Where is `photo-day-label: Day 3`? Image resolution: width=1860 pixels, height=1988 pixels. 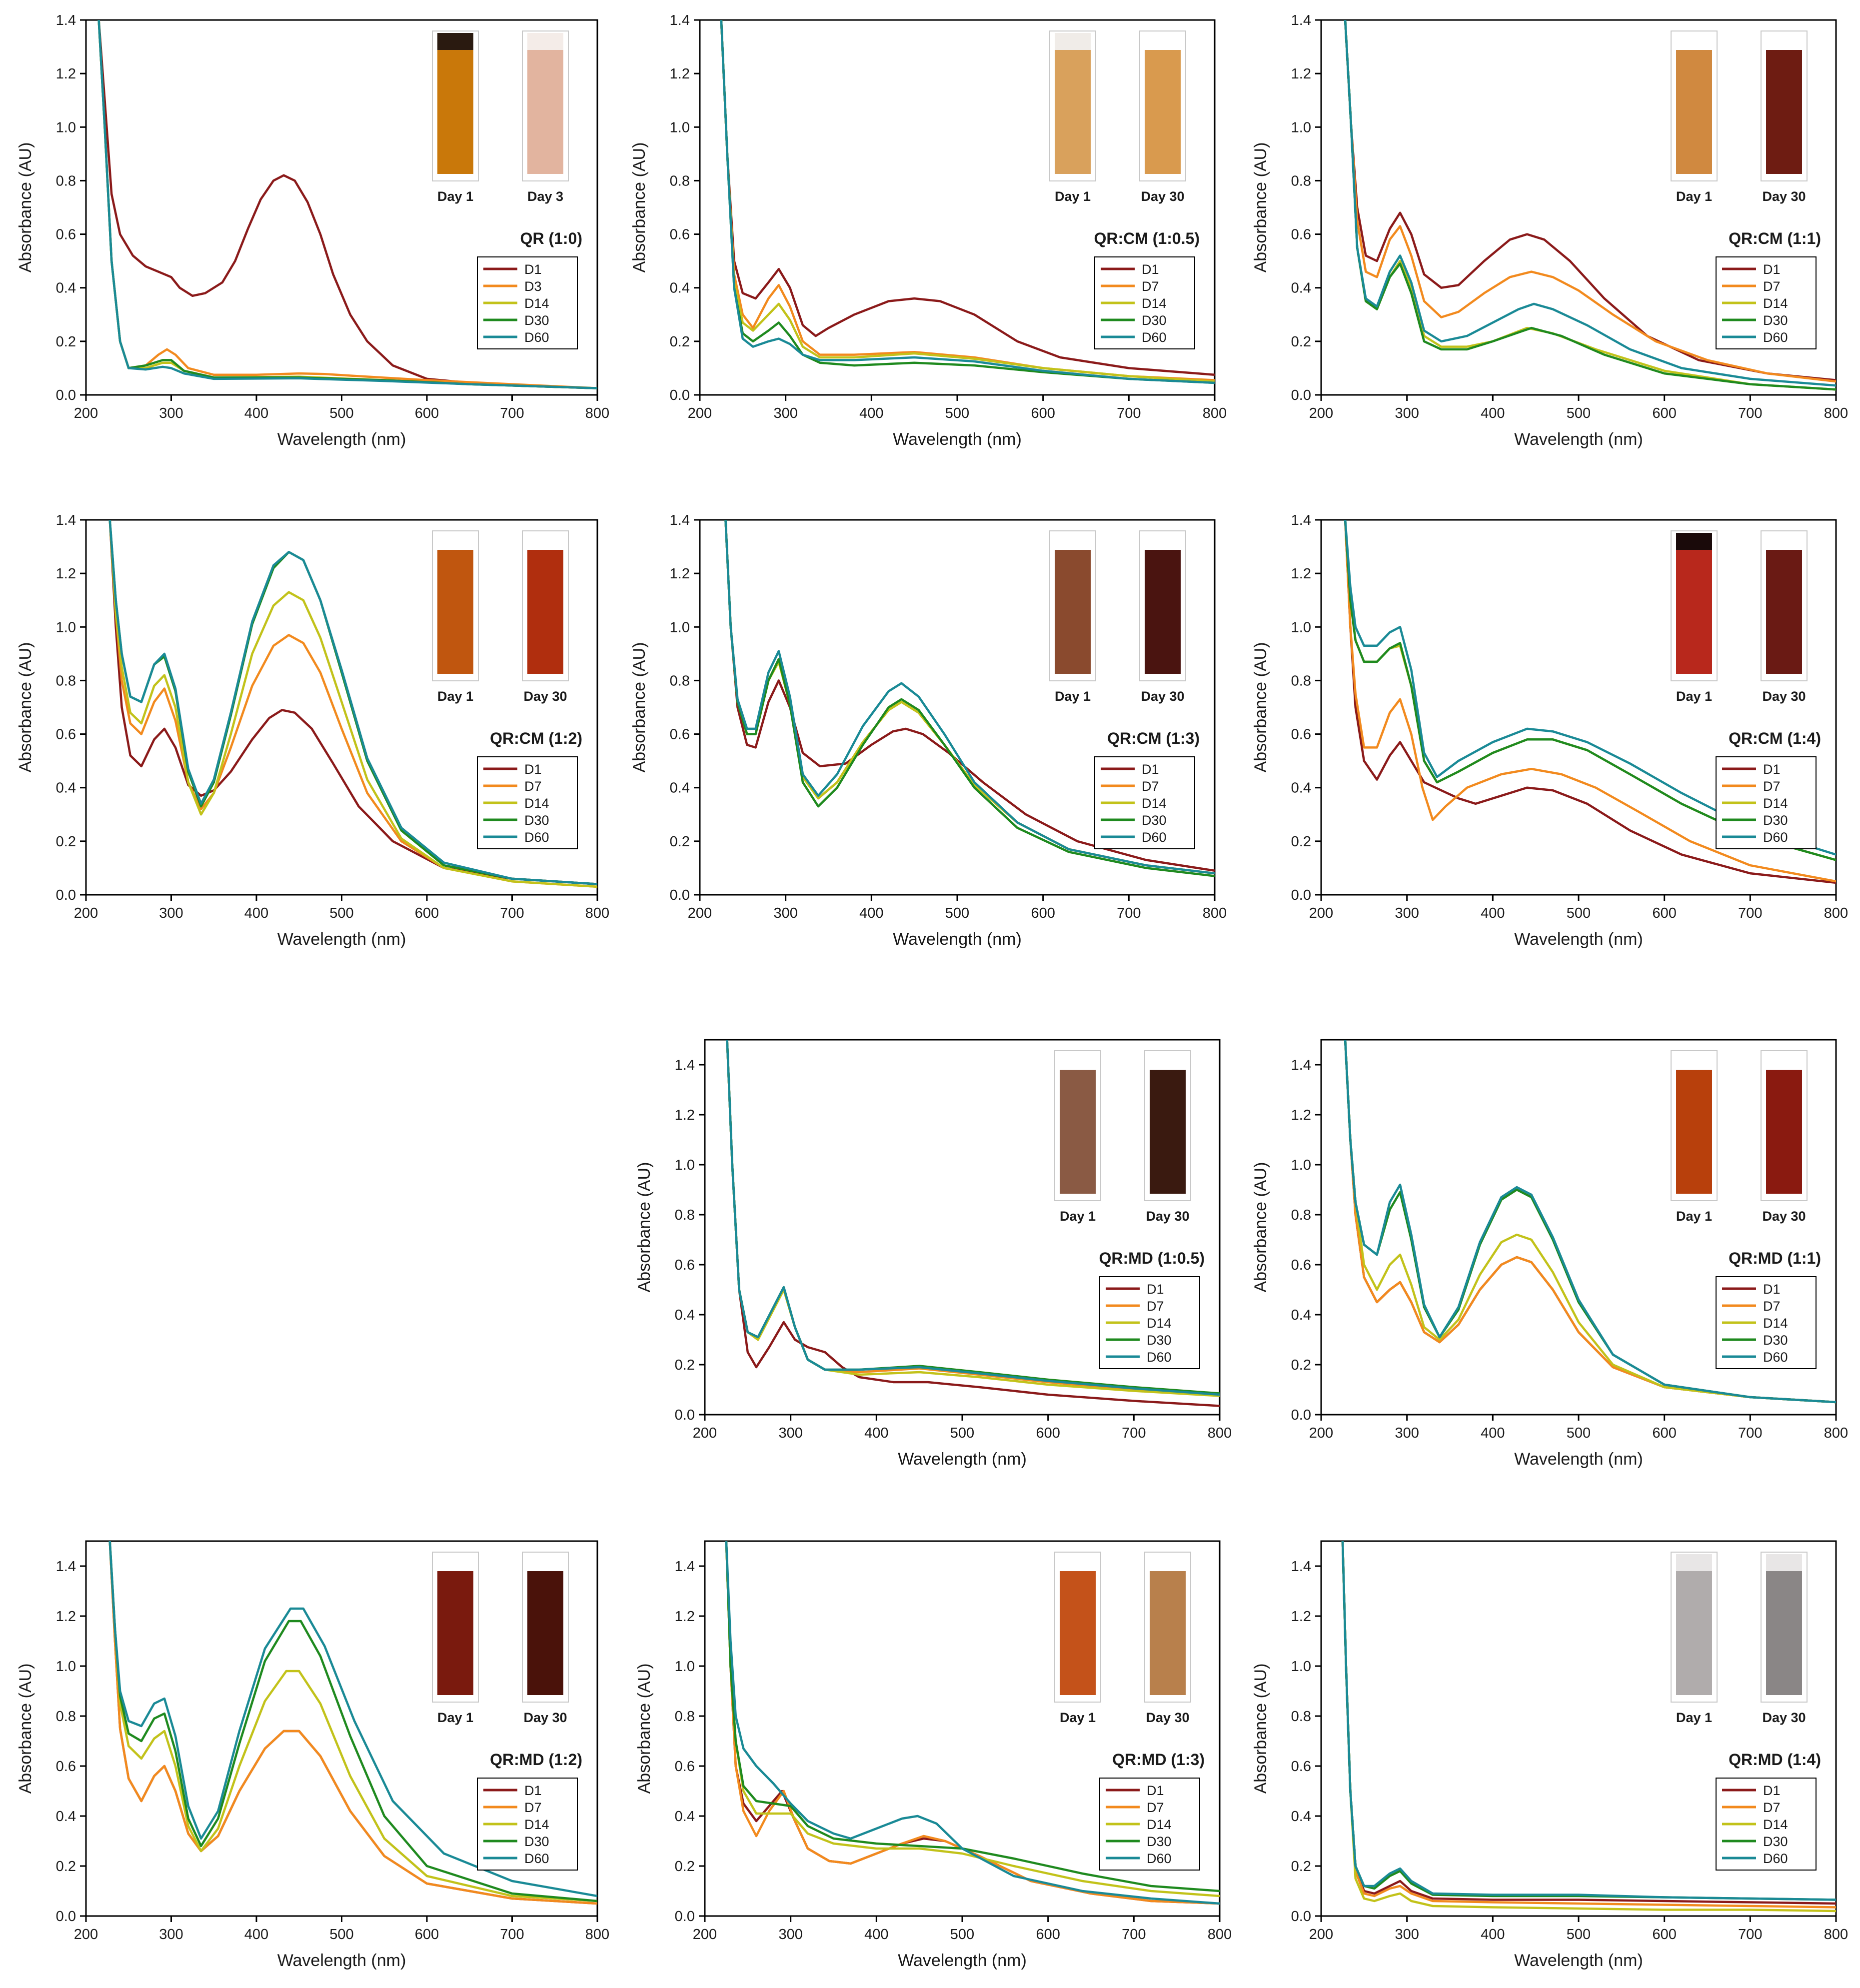 photo-day-label: Day 3 is located at coordinates (545, 197).